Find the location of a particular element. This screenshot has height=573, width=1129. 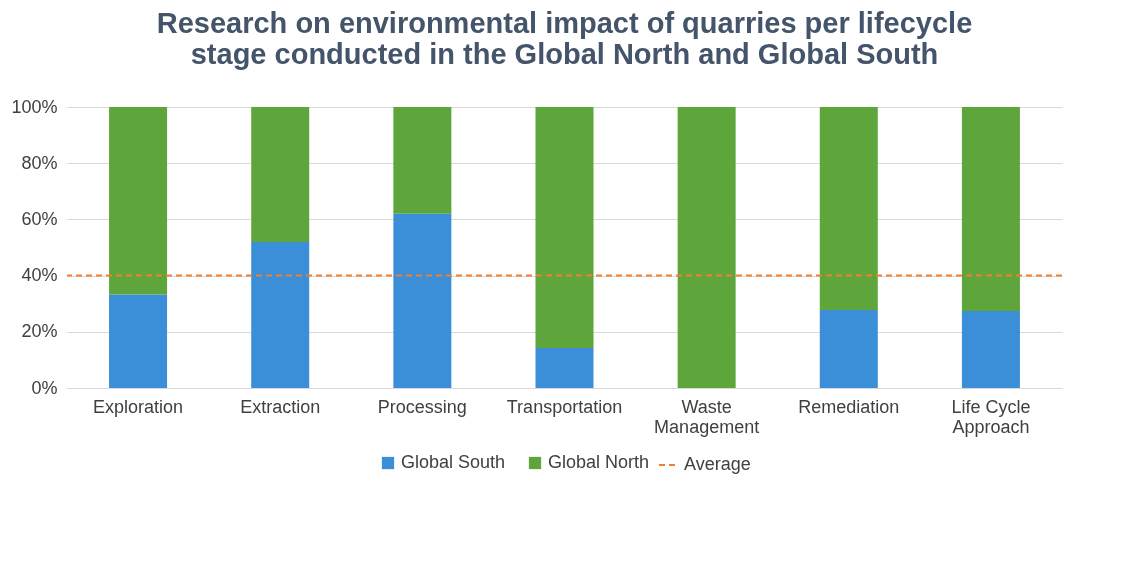

x-tick-label: Transportation is located at coordinates (564, 406).